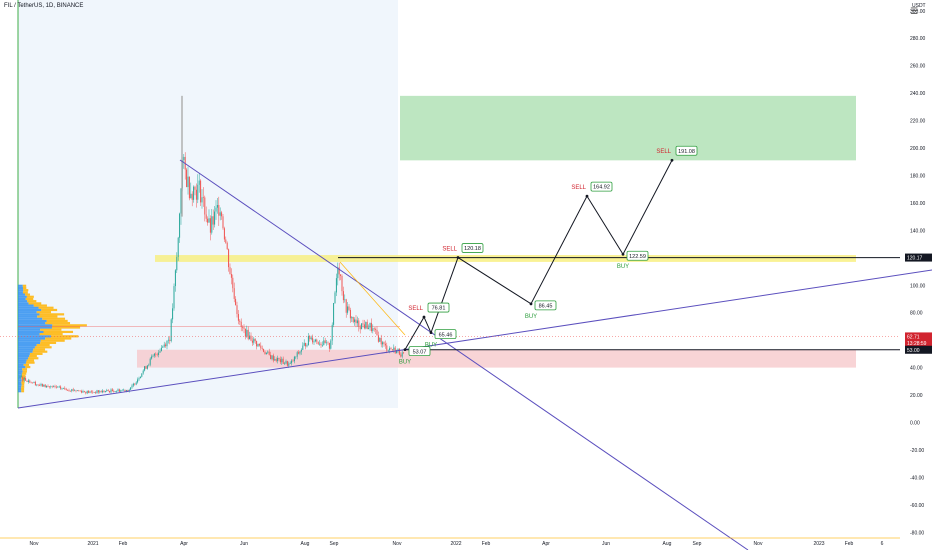  I want to click on time-axis-tick: 2023, so click(818, 544).